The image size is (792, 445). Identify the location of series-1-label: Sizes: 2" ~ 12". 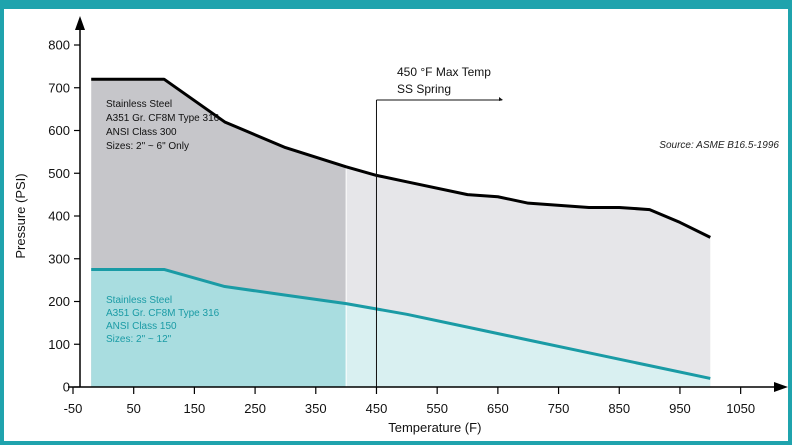
(139, 339).